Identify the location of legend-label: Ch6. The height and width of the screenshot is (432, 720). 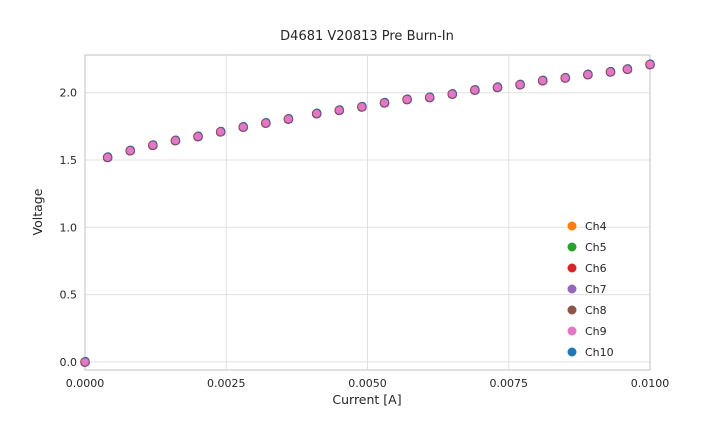
(596, 268).